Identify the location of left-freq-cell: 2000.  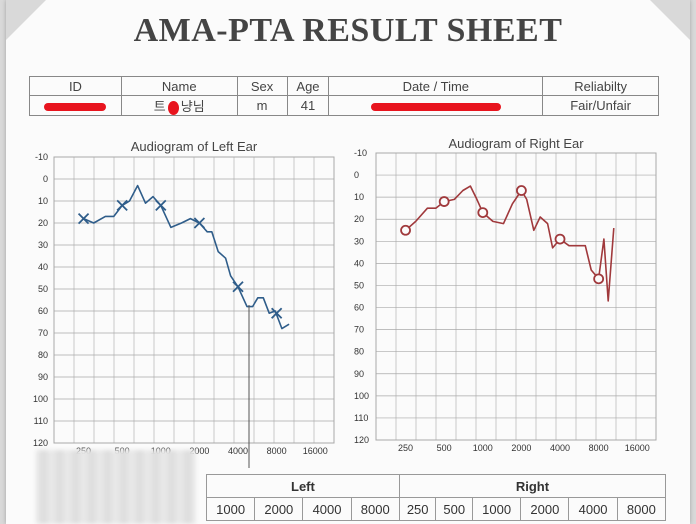
(279, 509).